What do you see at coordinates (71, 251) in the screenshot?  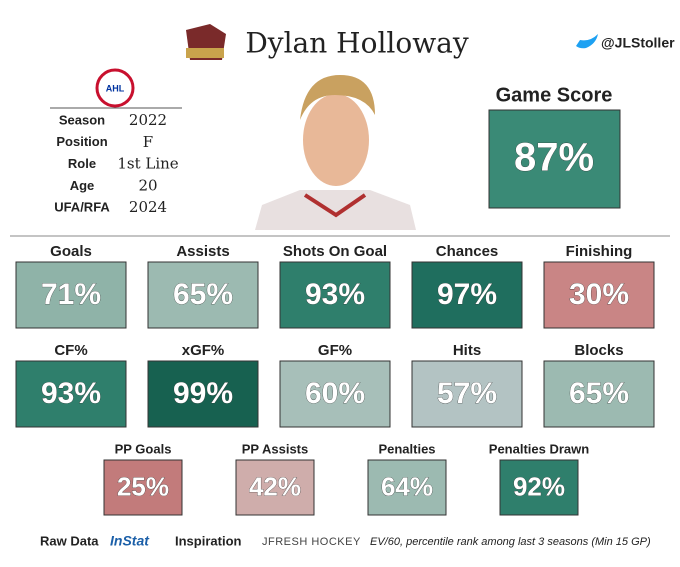 I see `tile-label: Goals` at bounding box center [71, 251].